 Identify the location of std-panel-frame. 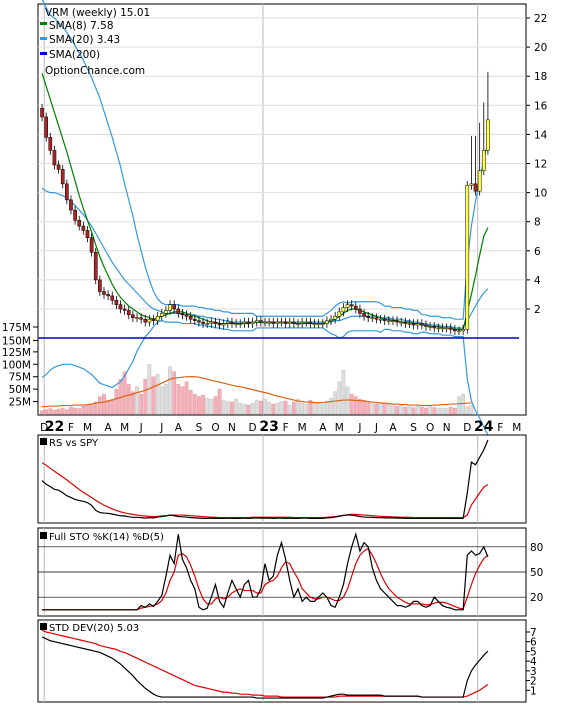
(282, 661).